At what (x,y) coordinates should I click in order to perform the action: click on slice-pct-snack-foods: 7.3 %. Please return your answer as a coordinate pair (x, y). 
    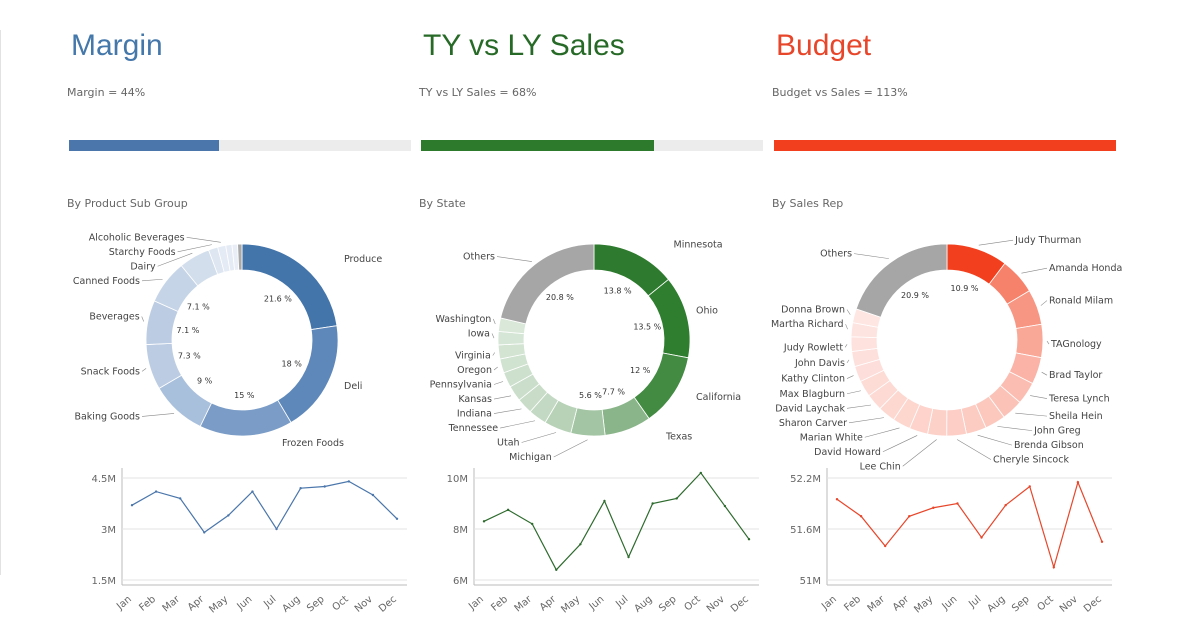
    Looking at the image, I should click on (189, 356).